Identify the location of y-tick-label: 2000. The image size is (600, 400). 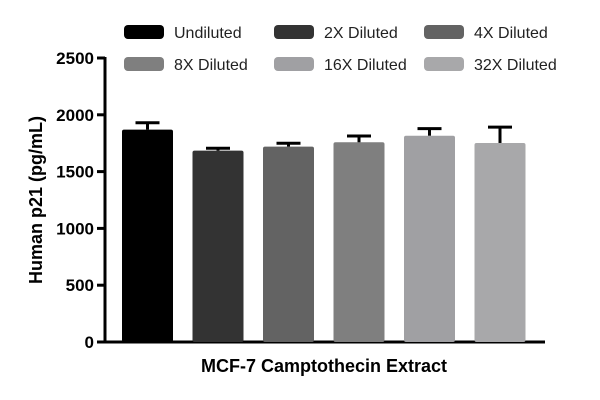
(75, 115).